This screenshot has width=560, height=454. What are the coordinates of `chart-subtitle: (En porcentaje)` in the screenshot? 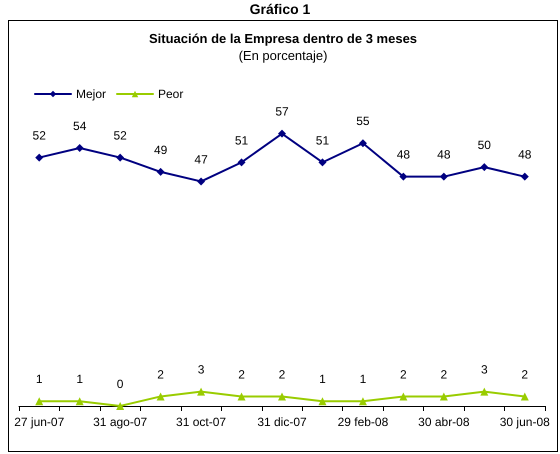 It's located at (283, 55).